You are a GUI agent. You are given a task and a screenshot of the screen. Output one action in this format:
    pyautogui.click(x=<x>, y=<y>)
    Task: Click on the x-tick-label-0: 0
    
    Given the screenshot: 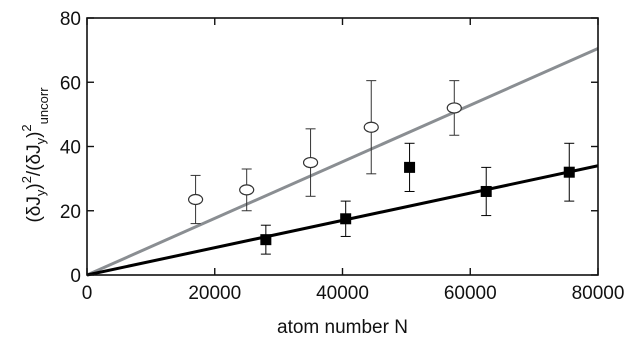 What is the action you would take?
    pyautogui.click(x=87, y=293)
    